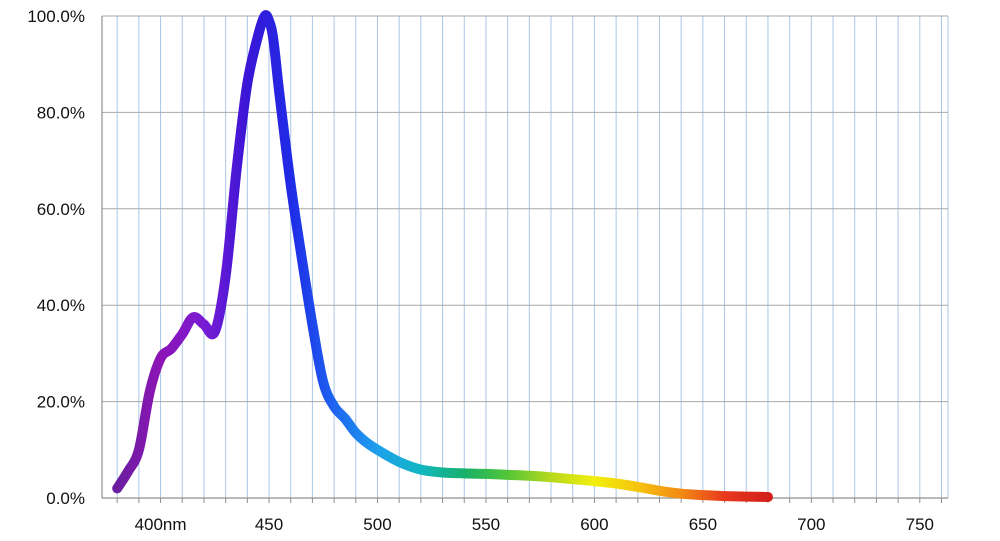  What do you see at coordinates (161, 524) in the screenshot?
I see `x-tick-label: 400nm` at bounding box center [161, 524].